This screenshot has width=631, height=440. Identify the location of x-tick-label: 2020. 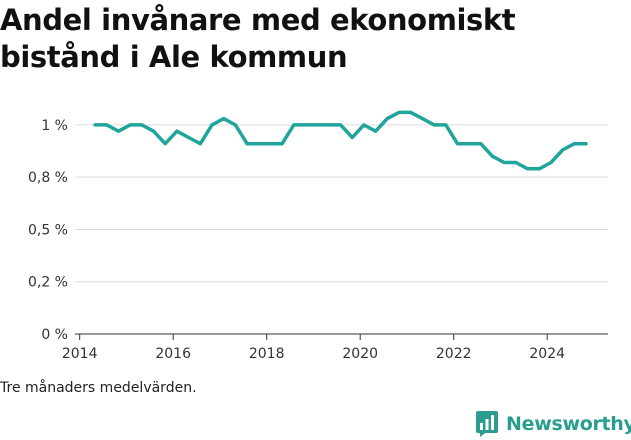
(360, 354).